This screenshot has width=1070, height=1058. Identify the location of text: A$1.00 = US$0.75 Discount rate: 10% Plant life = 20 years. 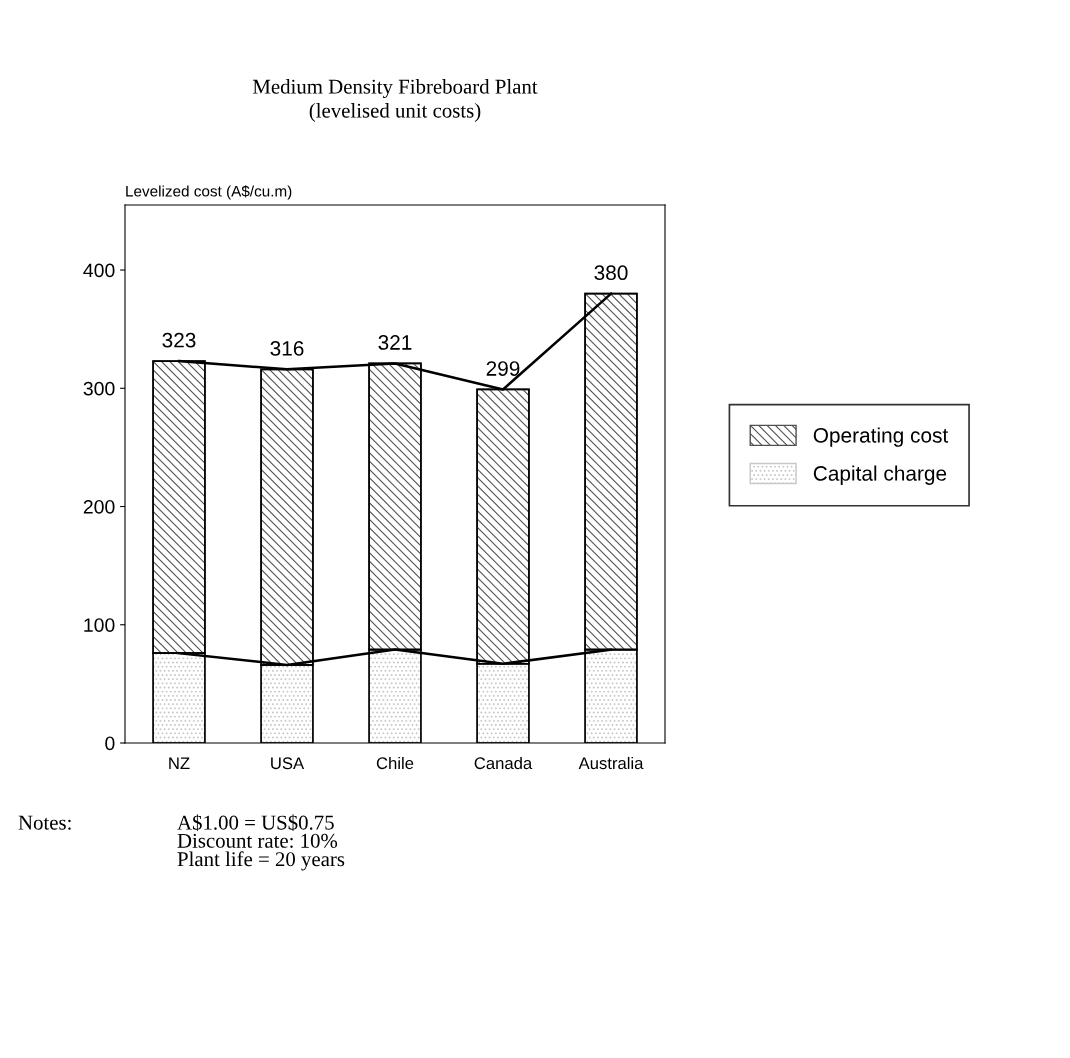
(261, 842).